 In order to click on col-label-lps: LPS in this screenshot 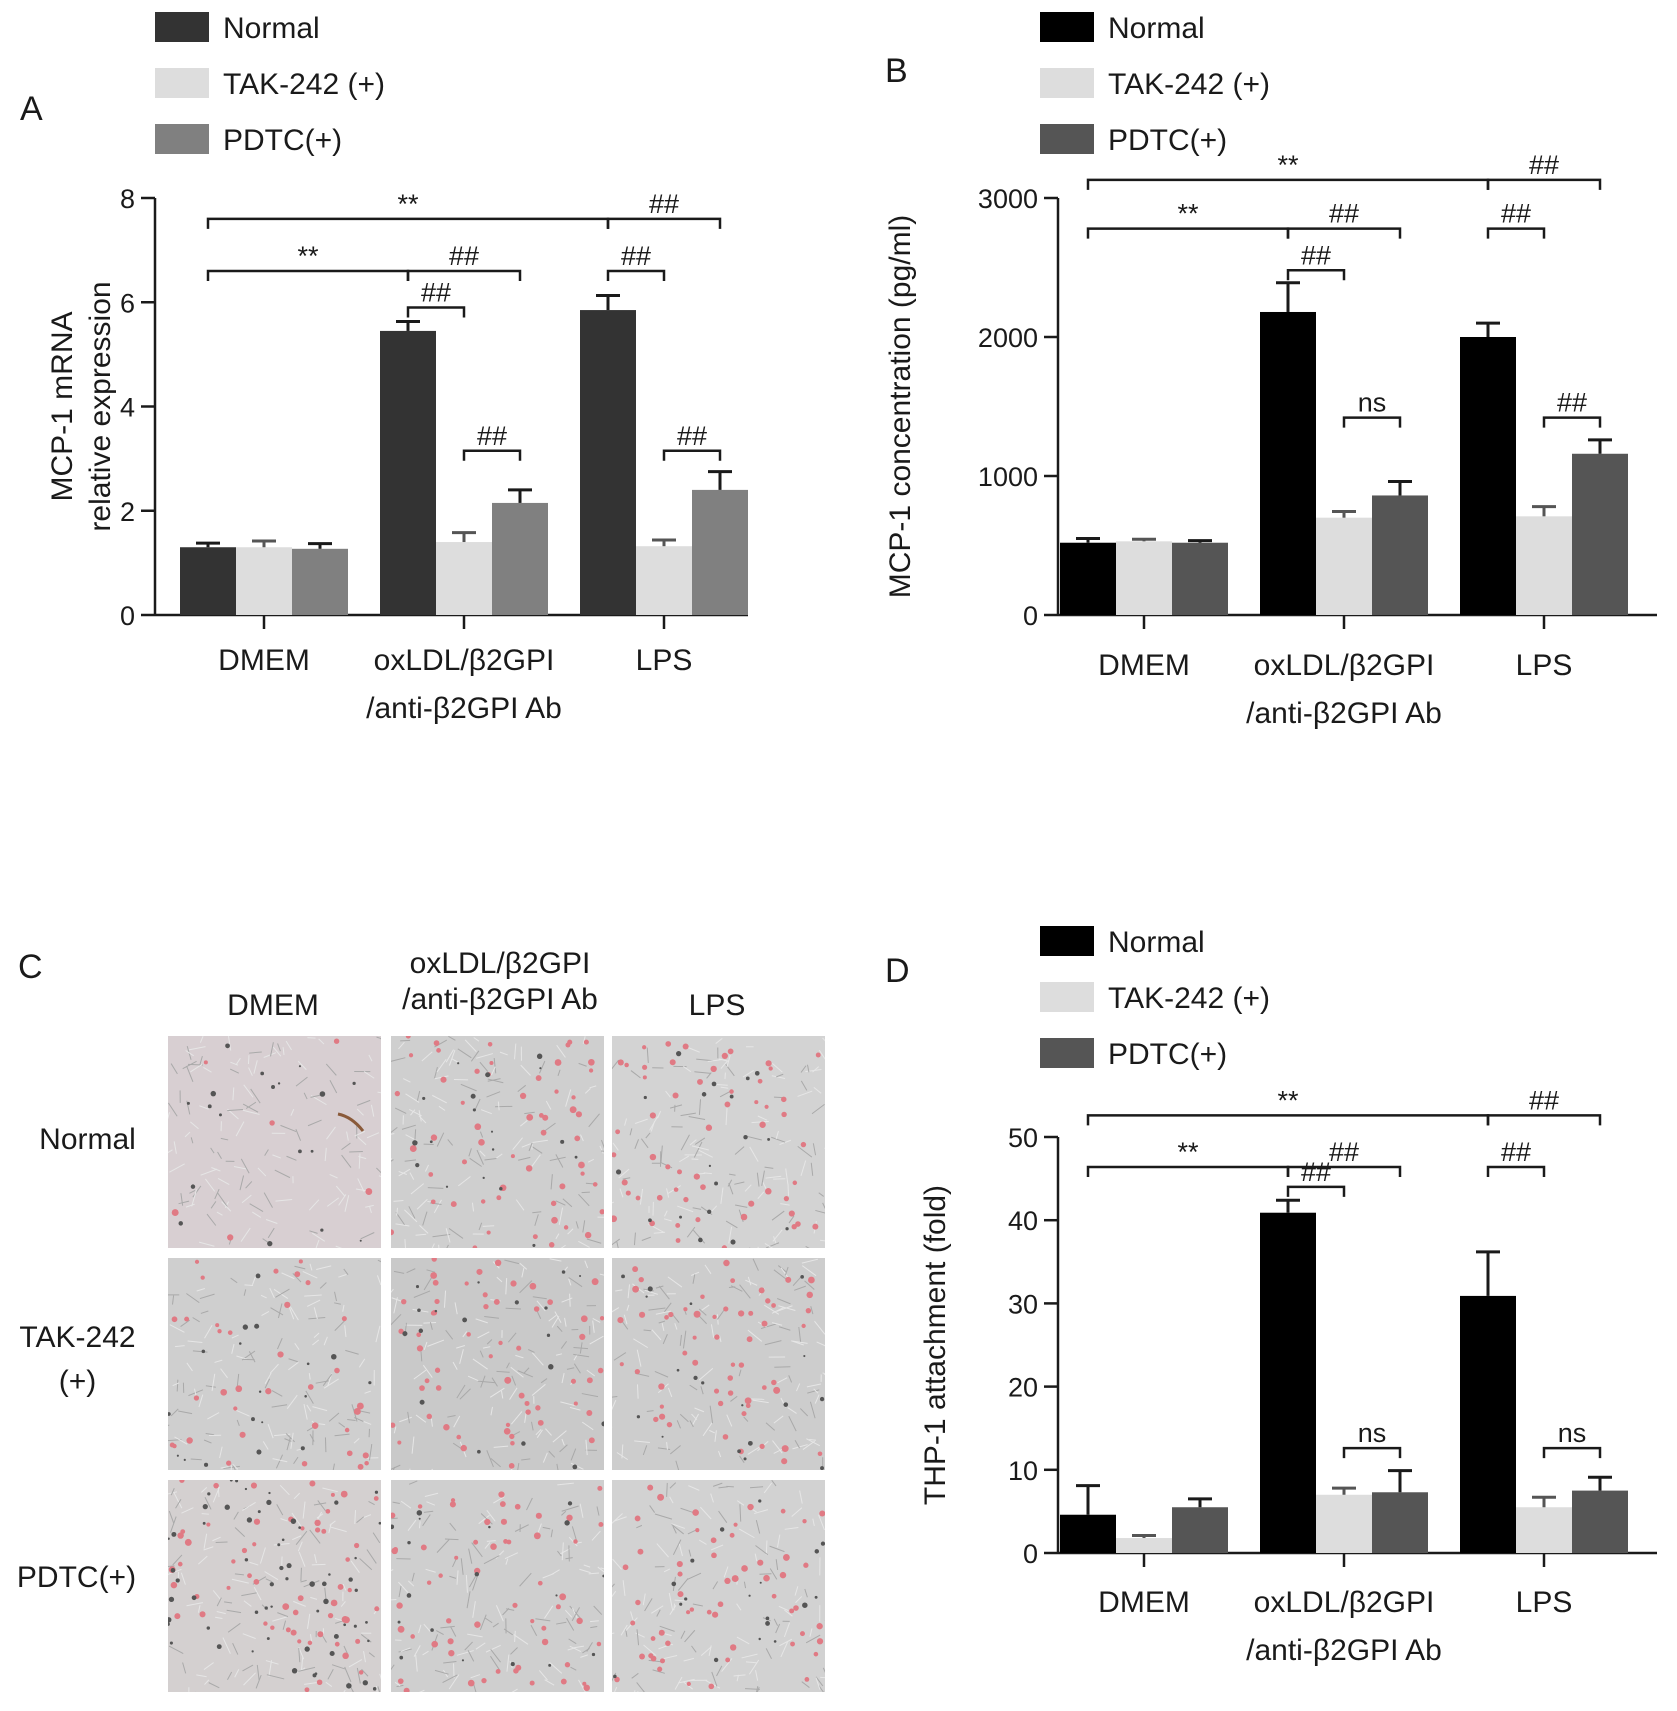, I will do `click(717, 1006)`.